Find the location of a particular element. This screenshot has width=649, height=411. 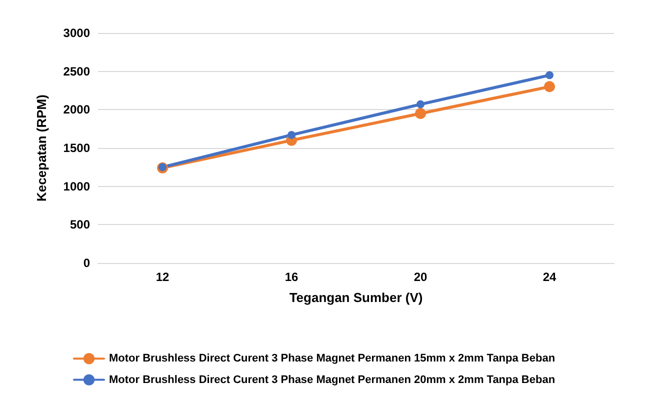

y-tick-label: 1000 is located at coordinates (76, 186).